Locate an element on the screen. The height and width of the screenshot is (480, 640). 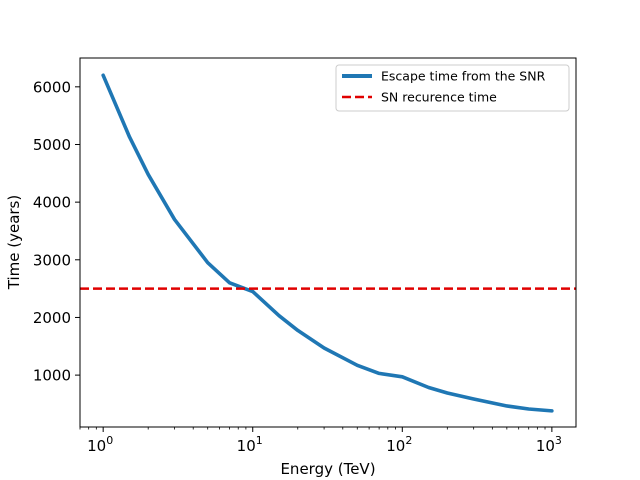
x-axis-ticks: 10⁰ 10¹ 10² 10³ is located at coordinates (320, 441).